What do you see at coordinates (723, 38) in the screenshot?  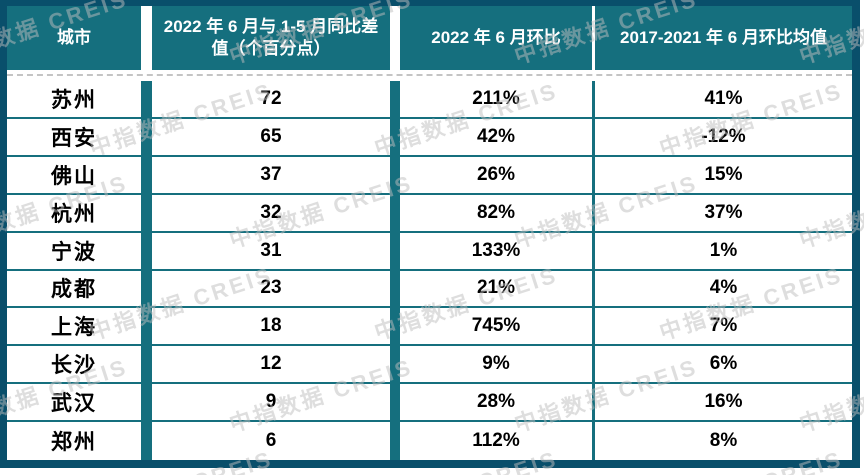 I see `header-cell-avg: 2017-2021 年 6 月环比均值` at bounding box center [723, 38].